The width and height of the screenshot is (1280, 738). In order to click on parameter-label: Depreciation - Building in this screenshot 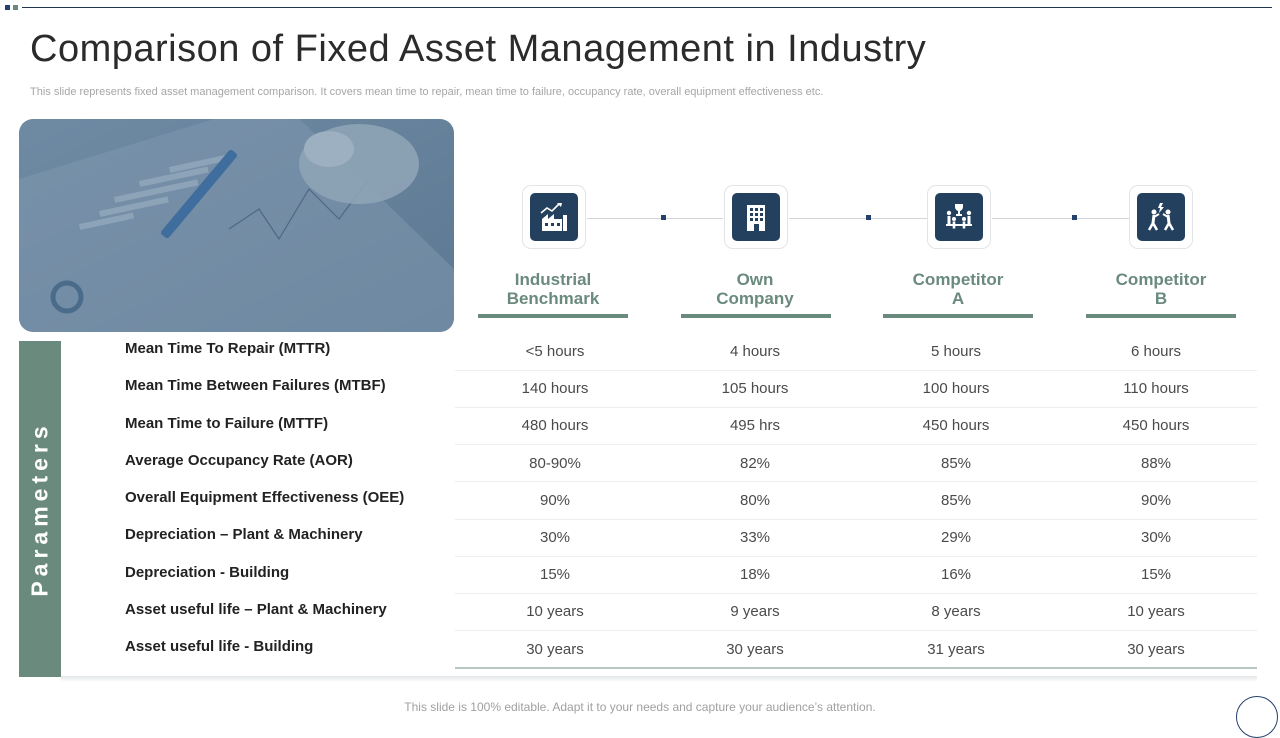, I will do `click(207, 572)`.